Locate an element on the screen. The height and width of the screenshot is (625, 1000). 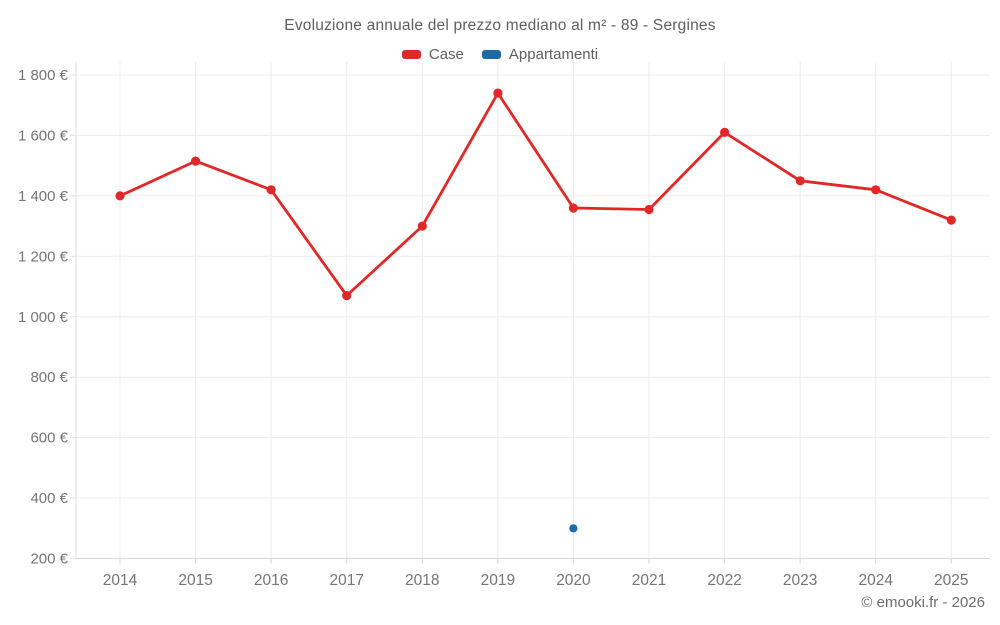
legend: Case Appartamenti is located at coordinates (500, 54).